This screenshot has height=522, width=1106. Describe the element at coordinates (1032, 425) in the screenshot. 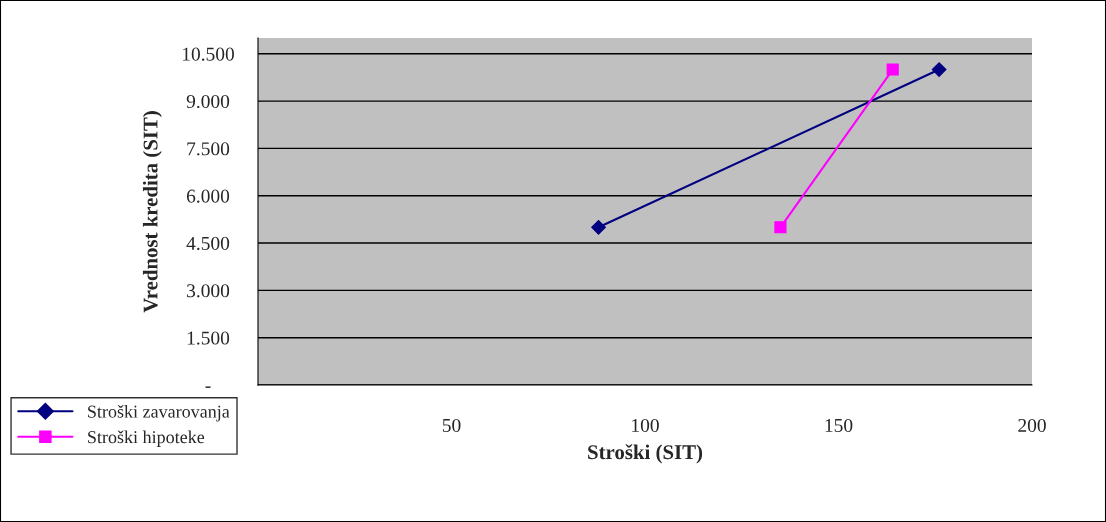

I see `x-tick-label: 200` at that location.